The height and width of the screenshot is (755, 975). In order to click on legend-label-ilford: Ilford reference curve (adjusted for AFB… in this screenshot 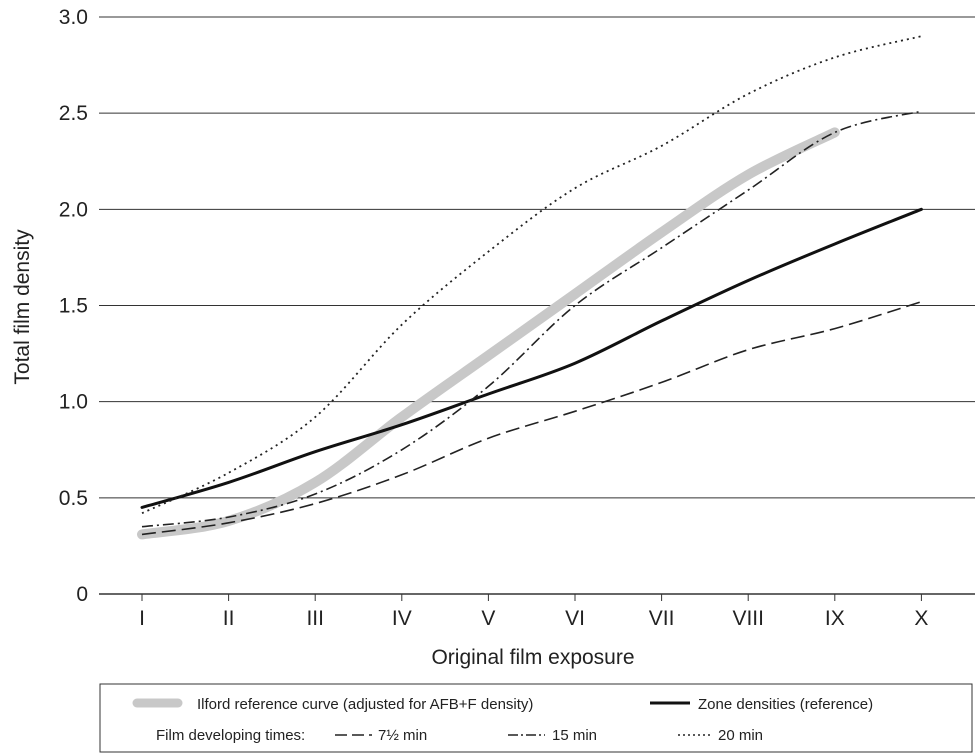, I will do `click(365, 704)`.